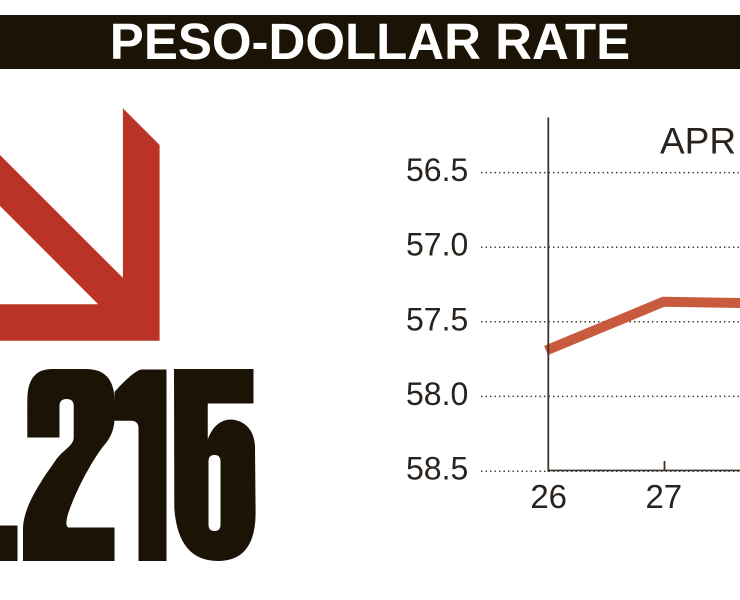  Describe the element at coordinates (698, 141) in the screenshot. I see `svg-text: APR` at that location.